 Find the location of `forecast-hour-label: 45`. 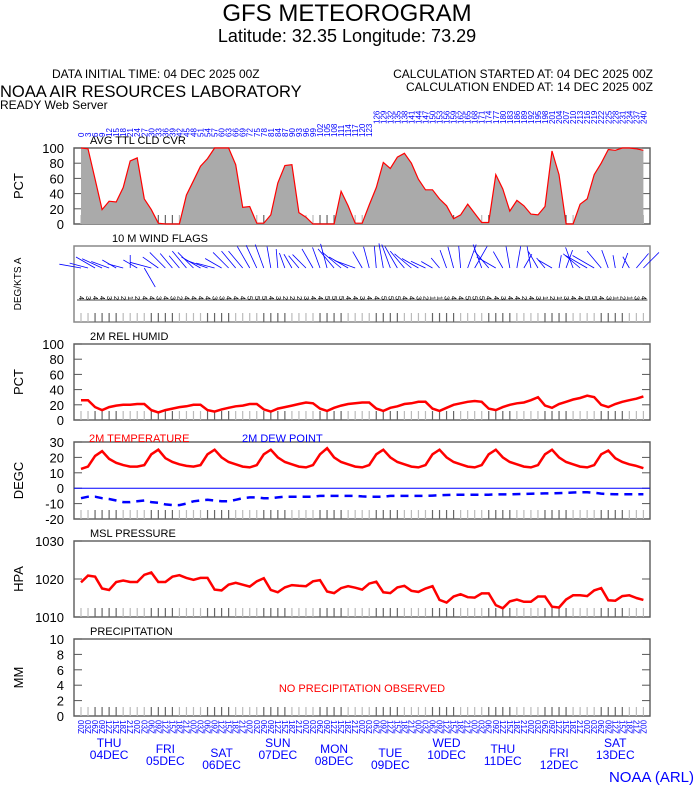

forecast-hour-label: 45 is located at coordinates (186, 132).